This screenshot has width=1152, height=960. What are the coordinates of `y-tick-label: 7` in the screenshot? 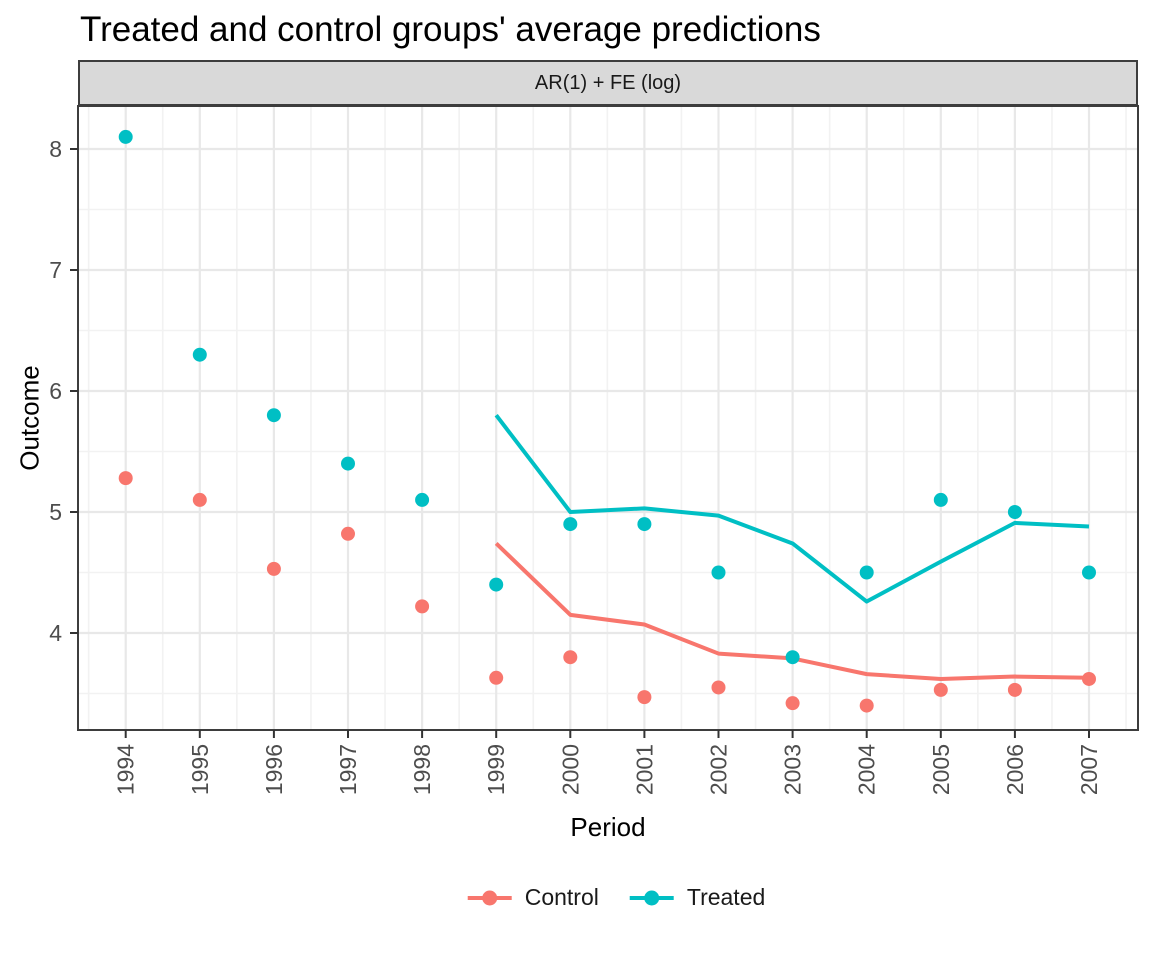 It's located at (55, 270).